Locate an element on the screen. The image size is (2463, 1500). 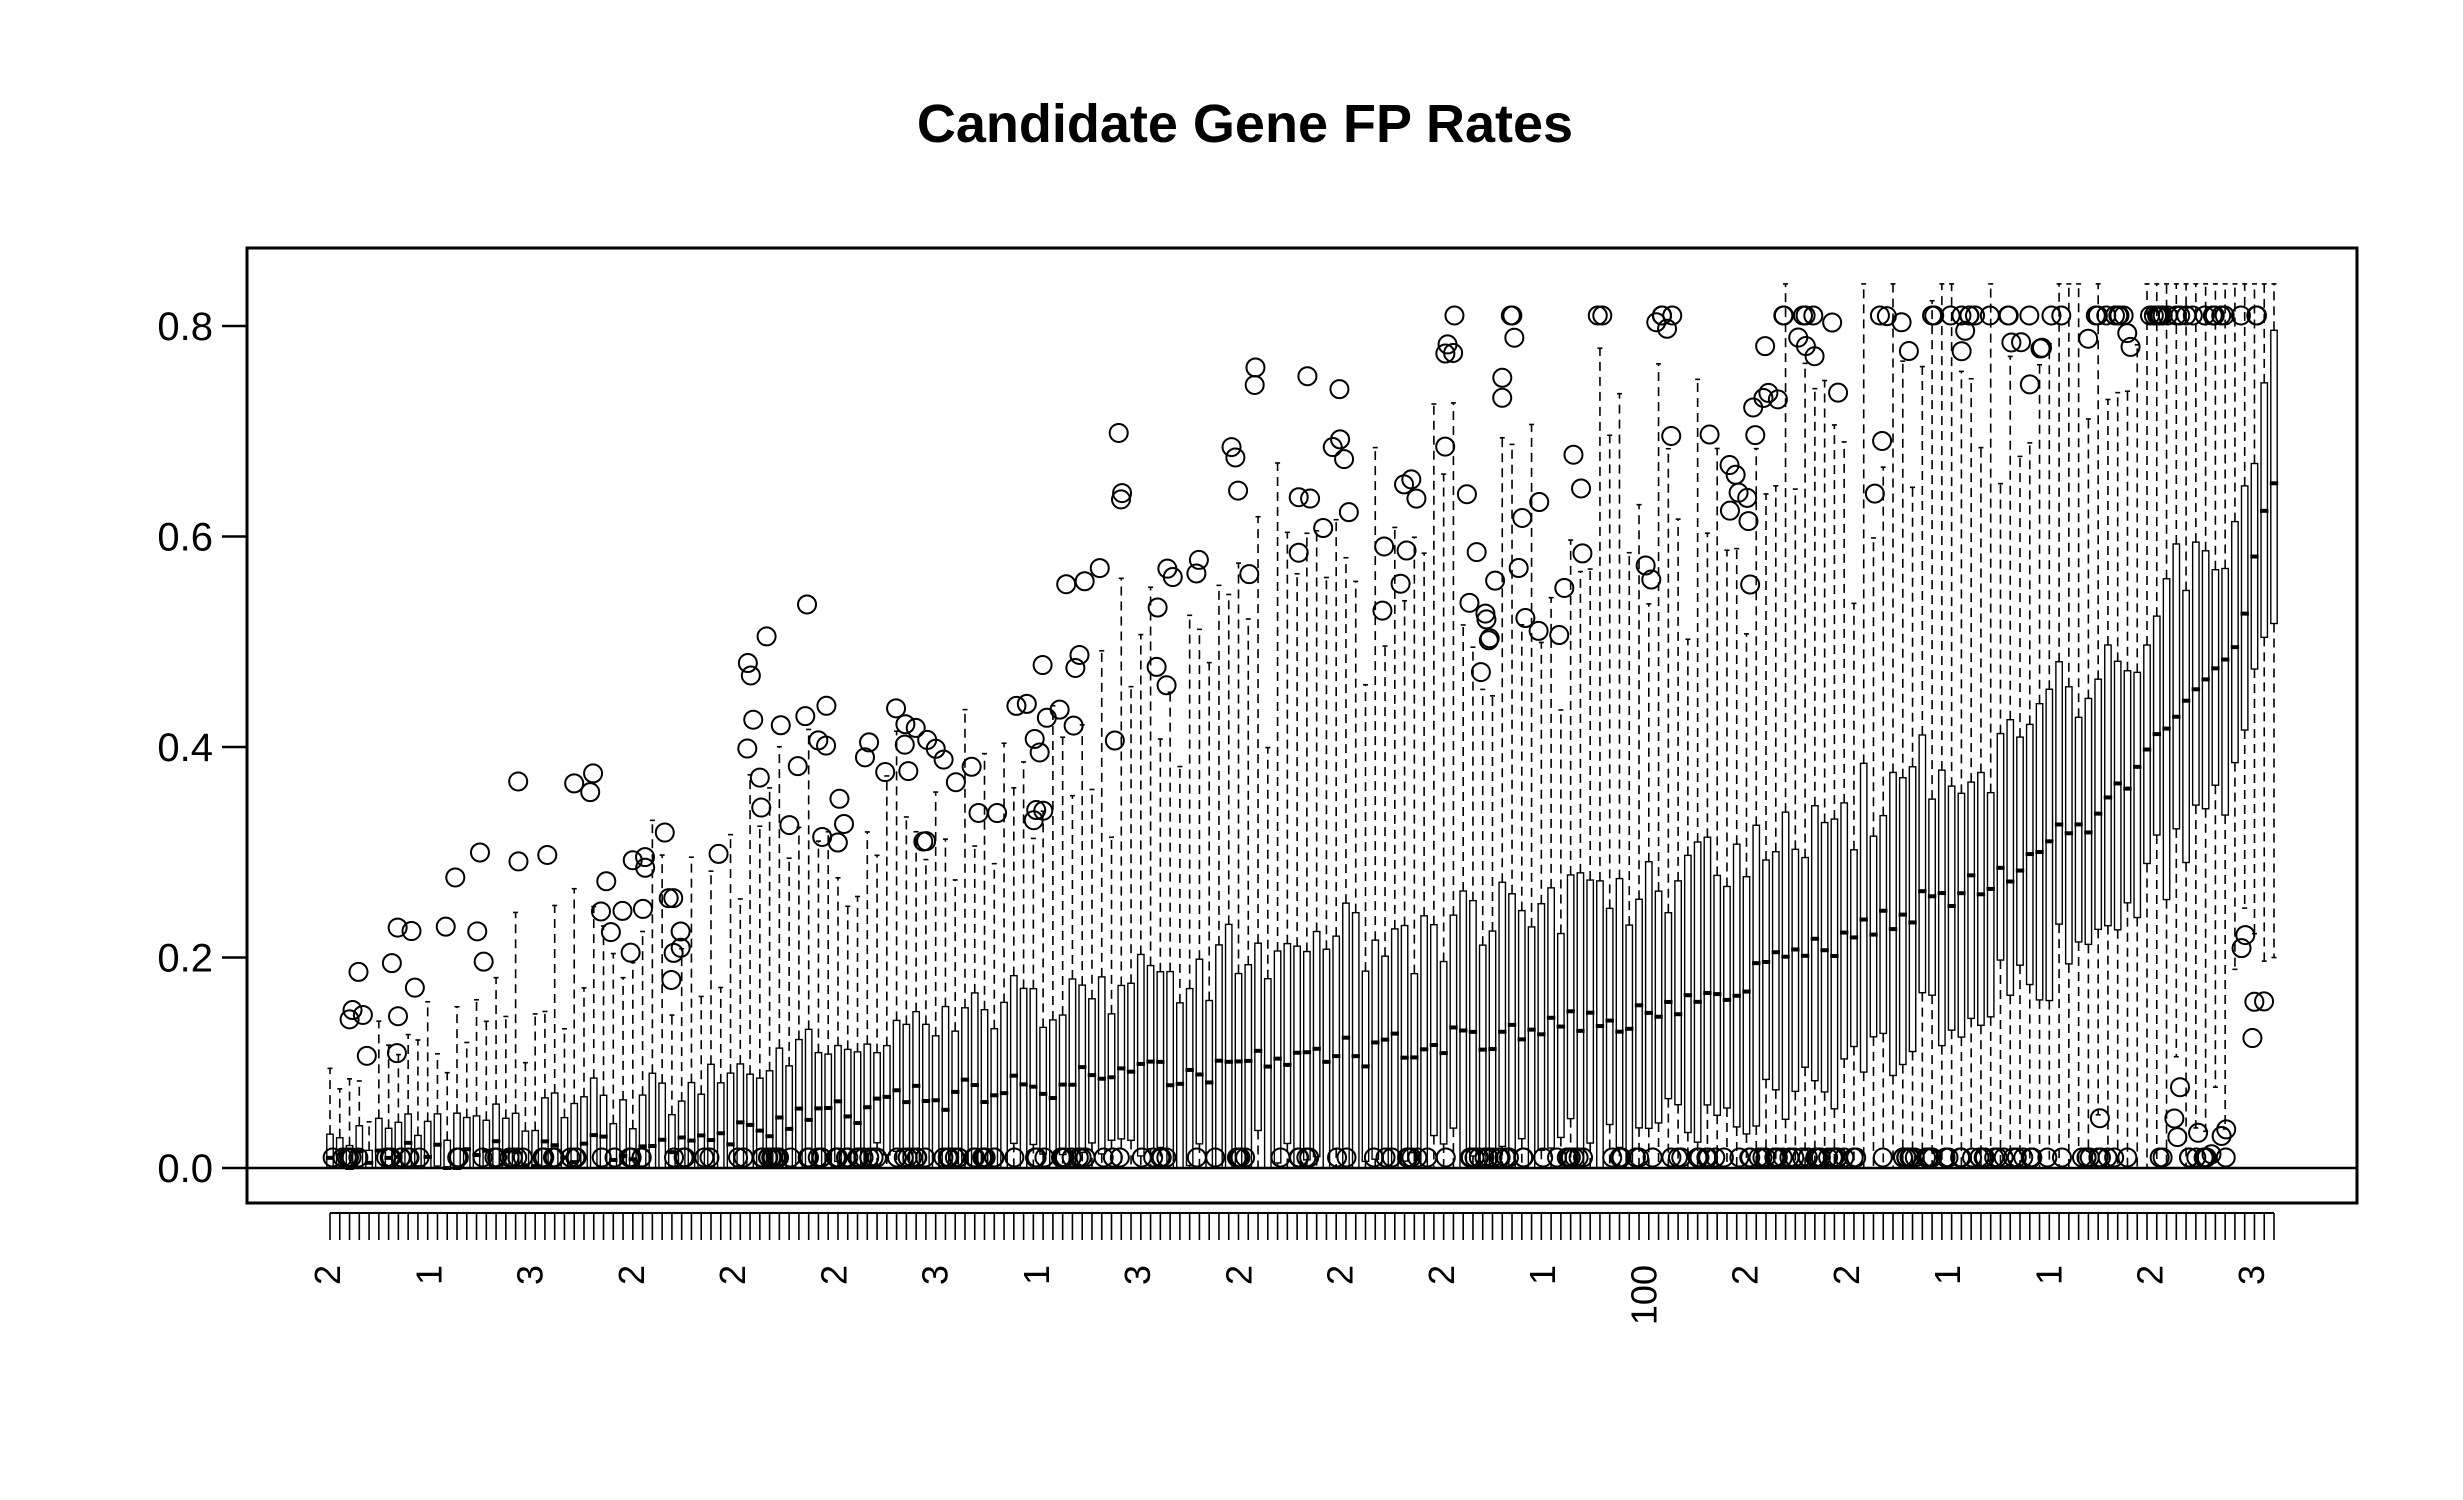
y-tick-label: 0.8 is located at coordinates (185, 327).